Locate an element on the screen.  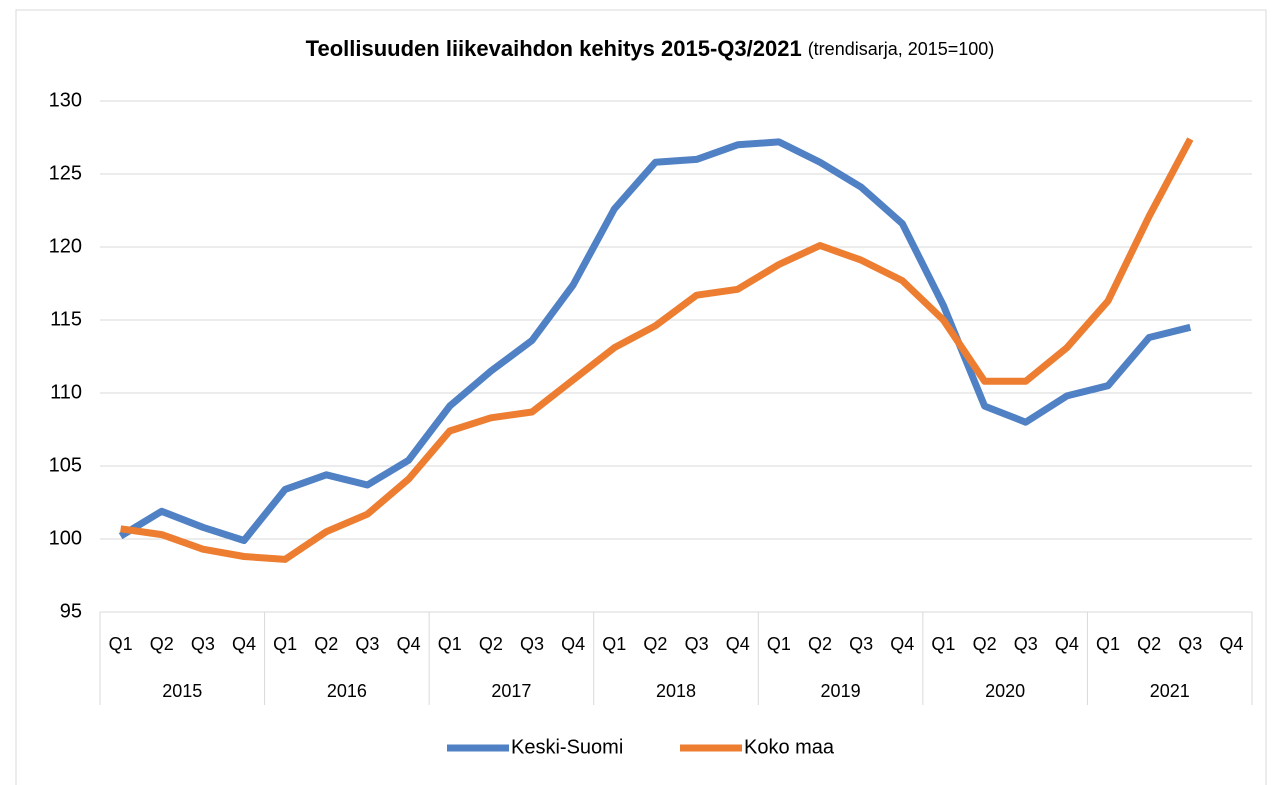
x-group-label: 2015 is located at coordinates (182, 691).